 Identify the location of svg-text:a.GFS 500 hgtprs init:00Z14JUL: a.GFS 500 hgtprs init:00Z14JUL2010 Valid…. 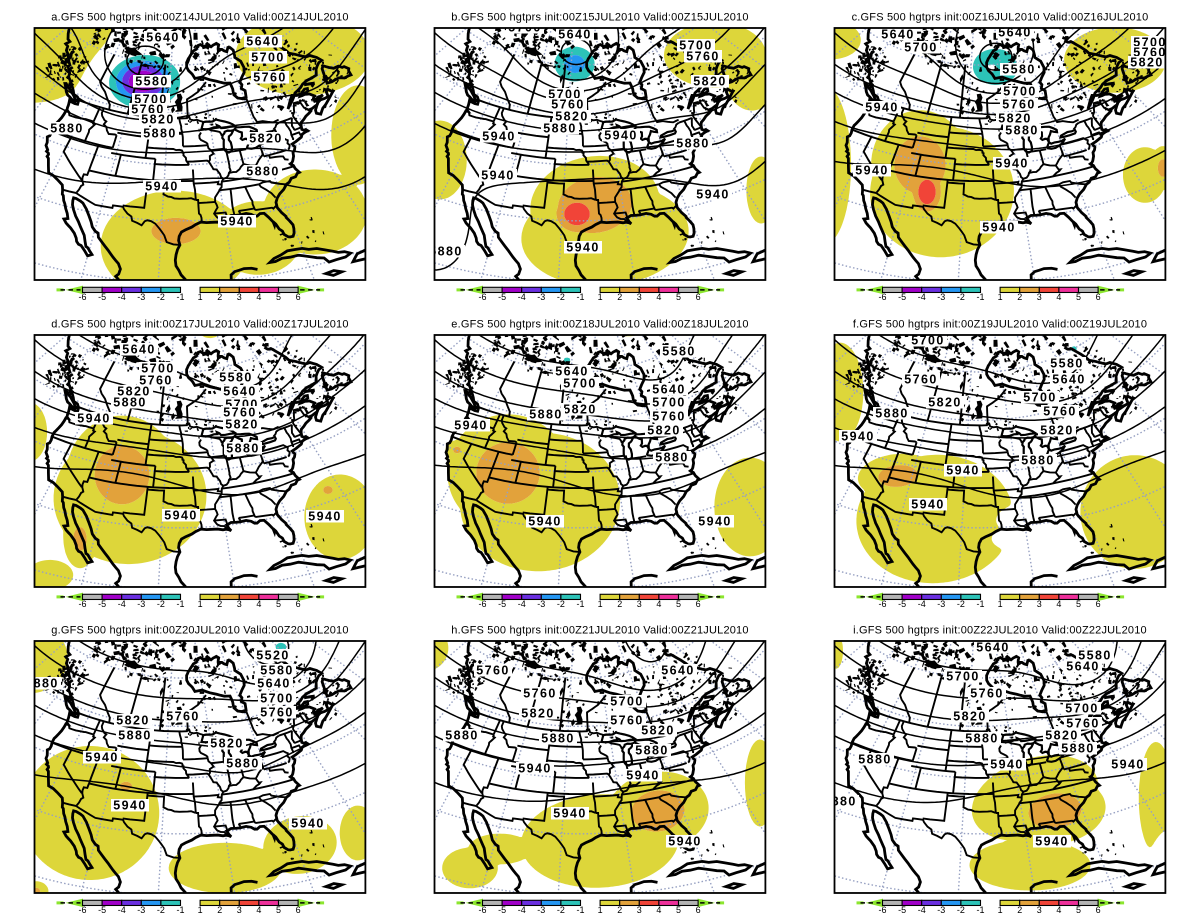
(199, 17).